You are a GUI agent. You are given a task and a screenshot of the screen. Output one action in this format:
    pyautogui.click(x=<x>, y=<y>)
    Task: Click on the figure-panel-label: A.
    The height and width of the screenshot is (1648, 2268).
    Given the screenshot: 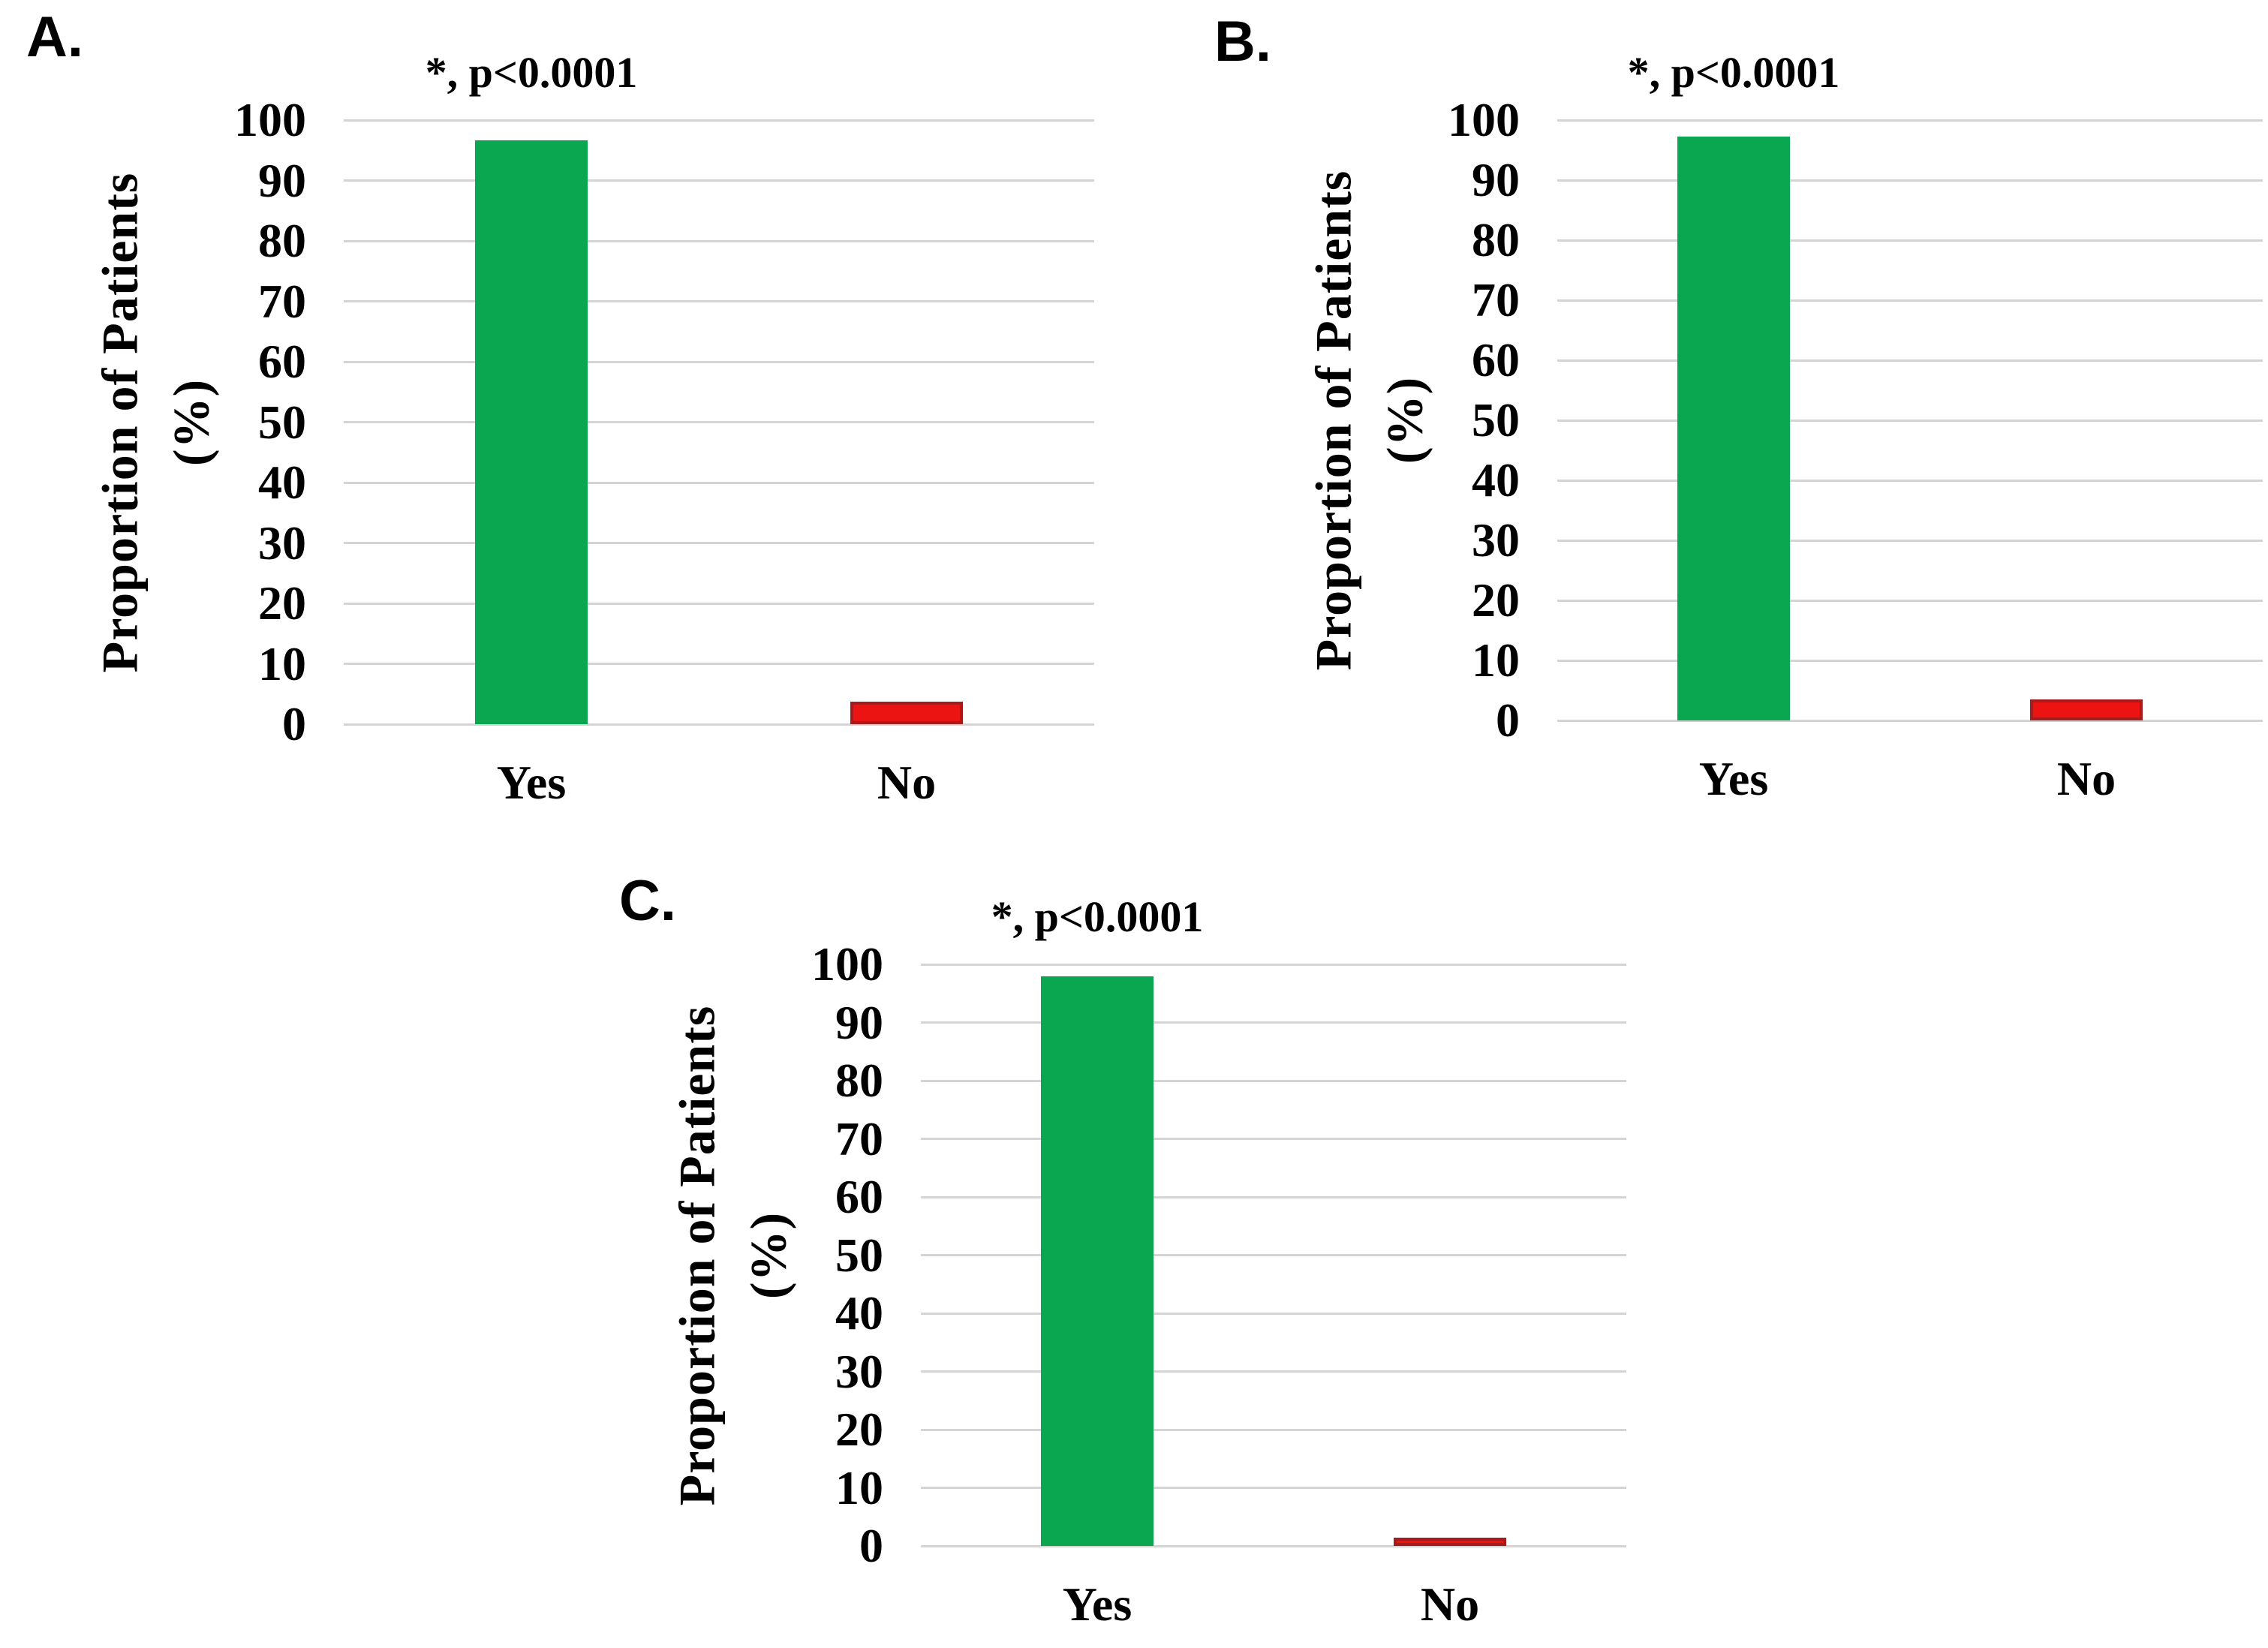 What is the action you would take?
    pyautogui.click(x=55, y=37)
    